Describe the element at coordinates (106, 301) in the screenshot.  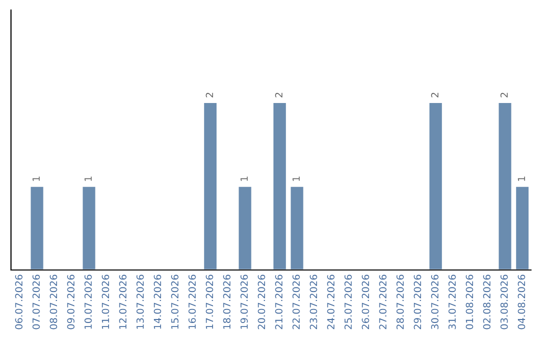
I see `x-tick-label: 11.07.2026` at that location.